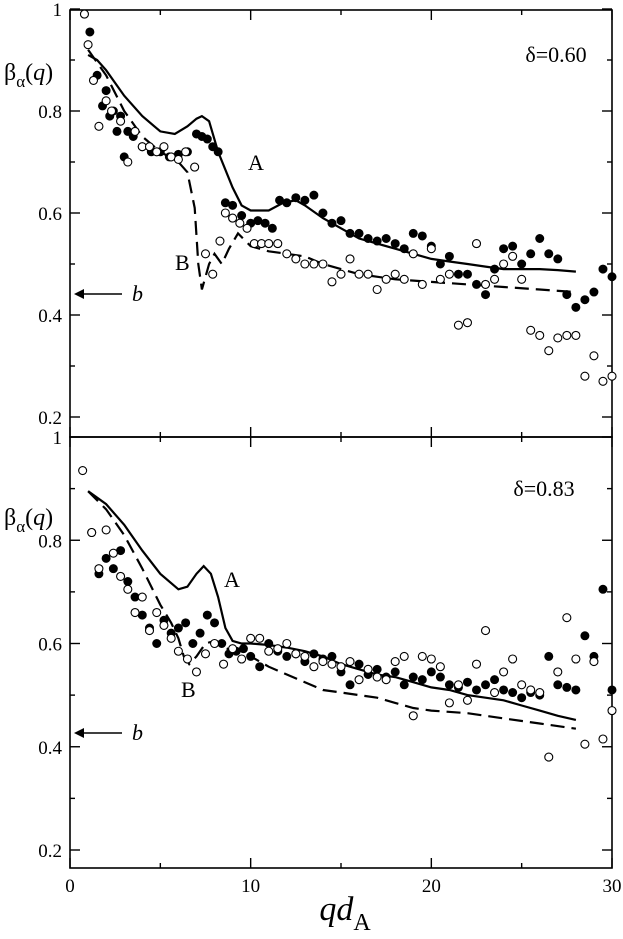  I want to click on x-tick-label: 0, so click(70, 886).